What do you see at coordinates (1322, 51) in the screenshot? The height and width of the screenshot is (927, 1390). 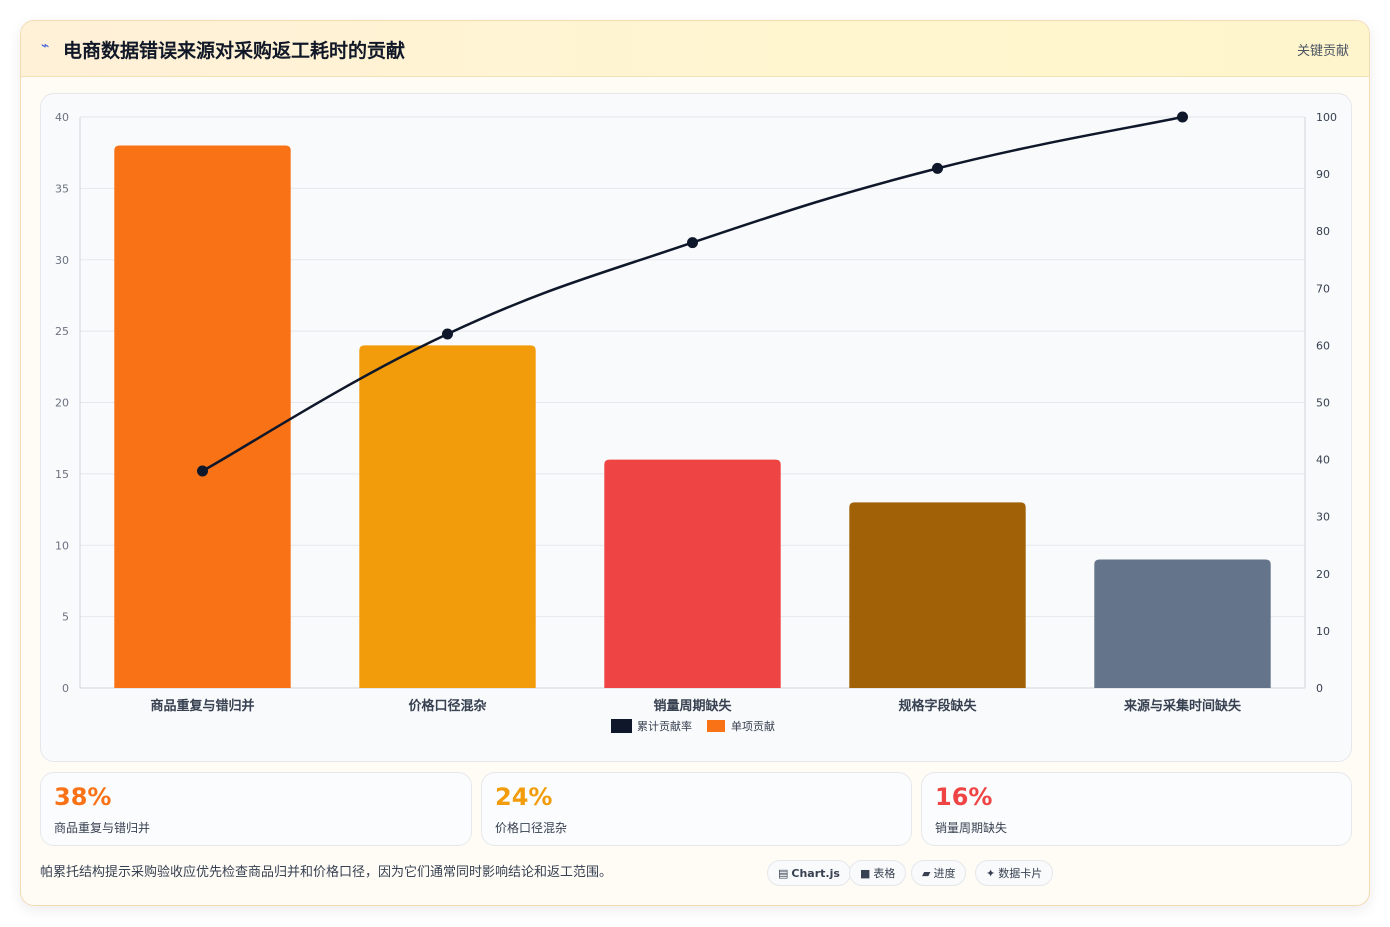 I see `header-tag: 关键贡献` at bounding box center [1322, 51].